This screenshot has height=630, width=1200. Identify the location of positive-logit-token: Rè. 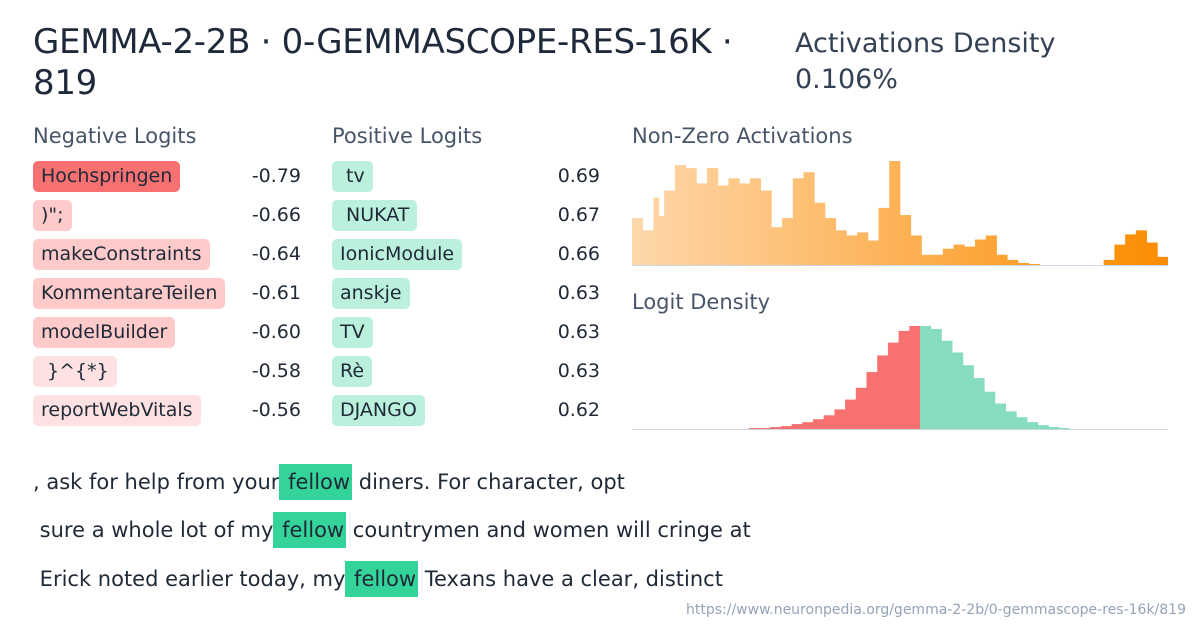
(352, 371).